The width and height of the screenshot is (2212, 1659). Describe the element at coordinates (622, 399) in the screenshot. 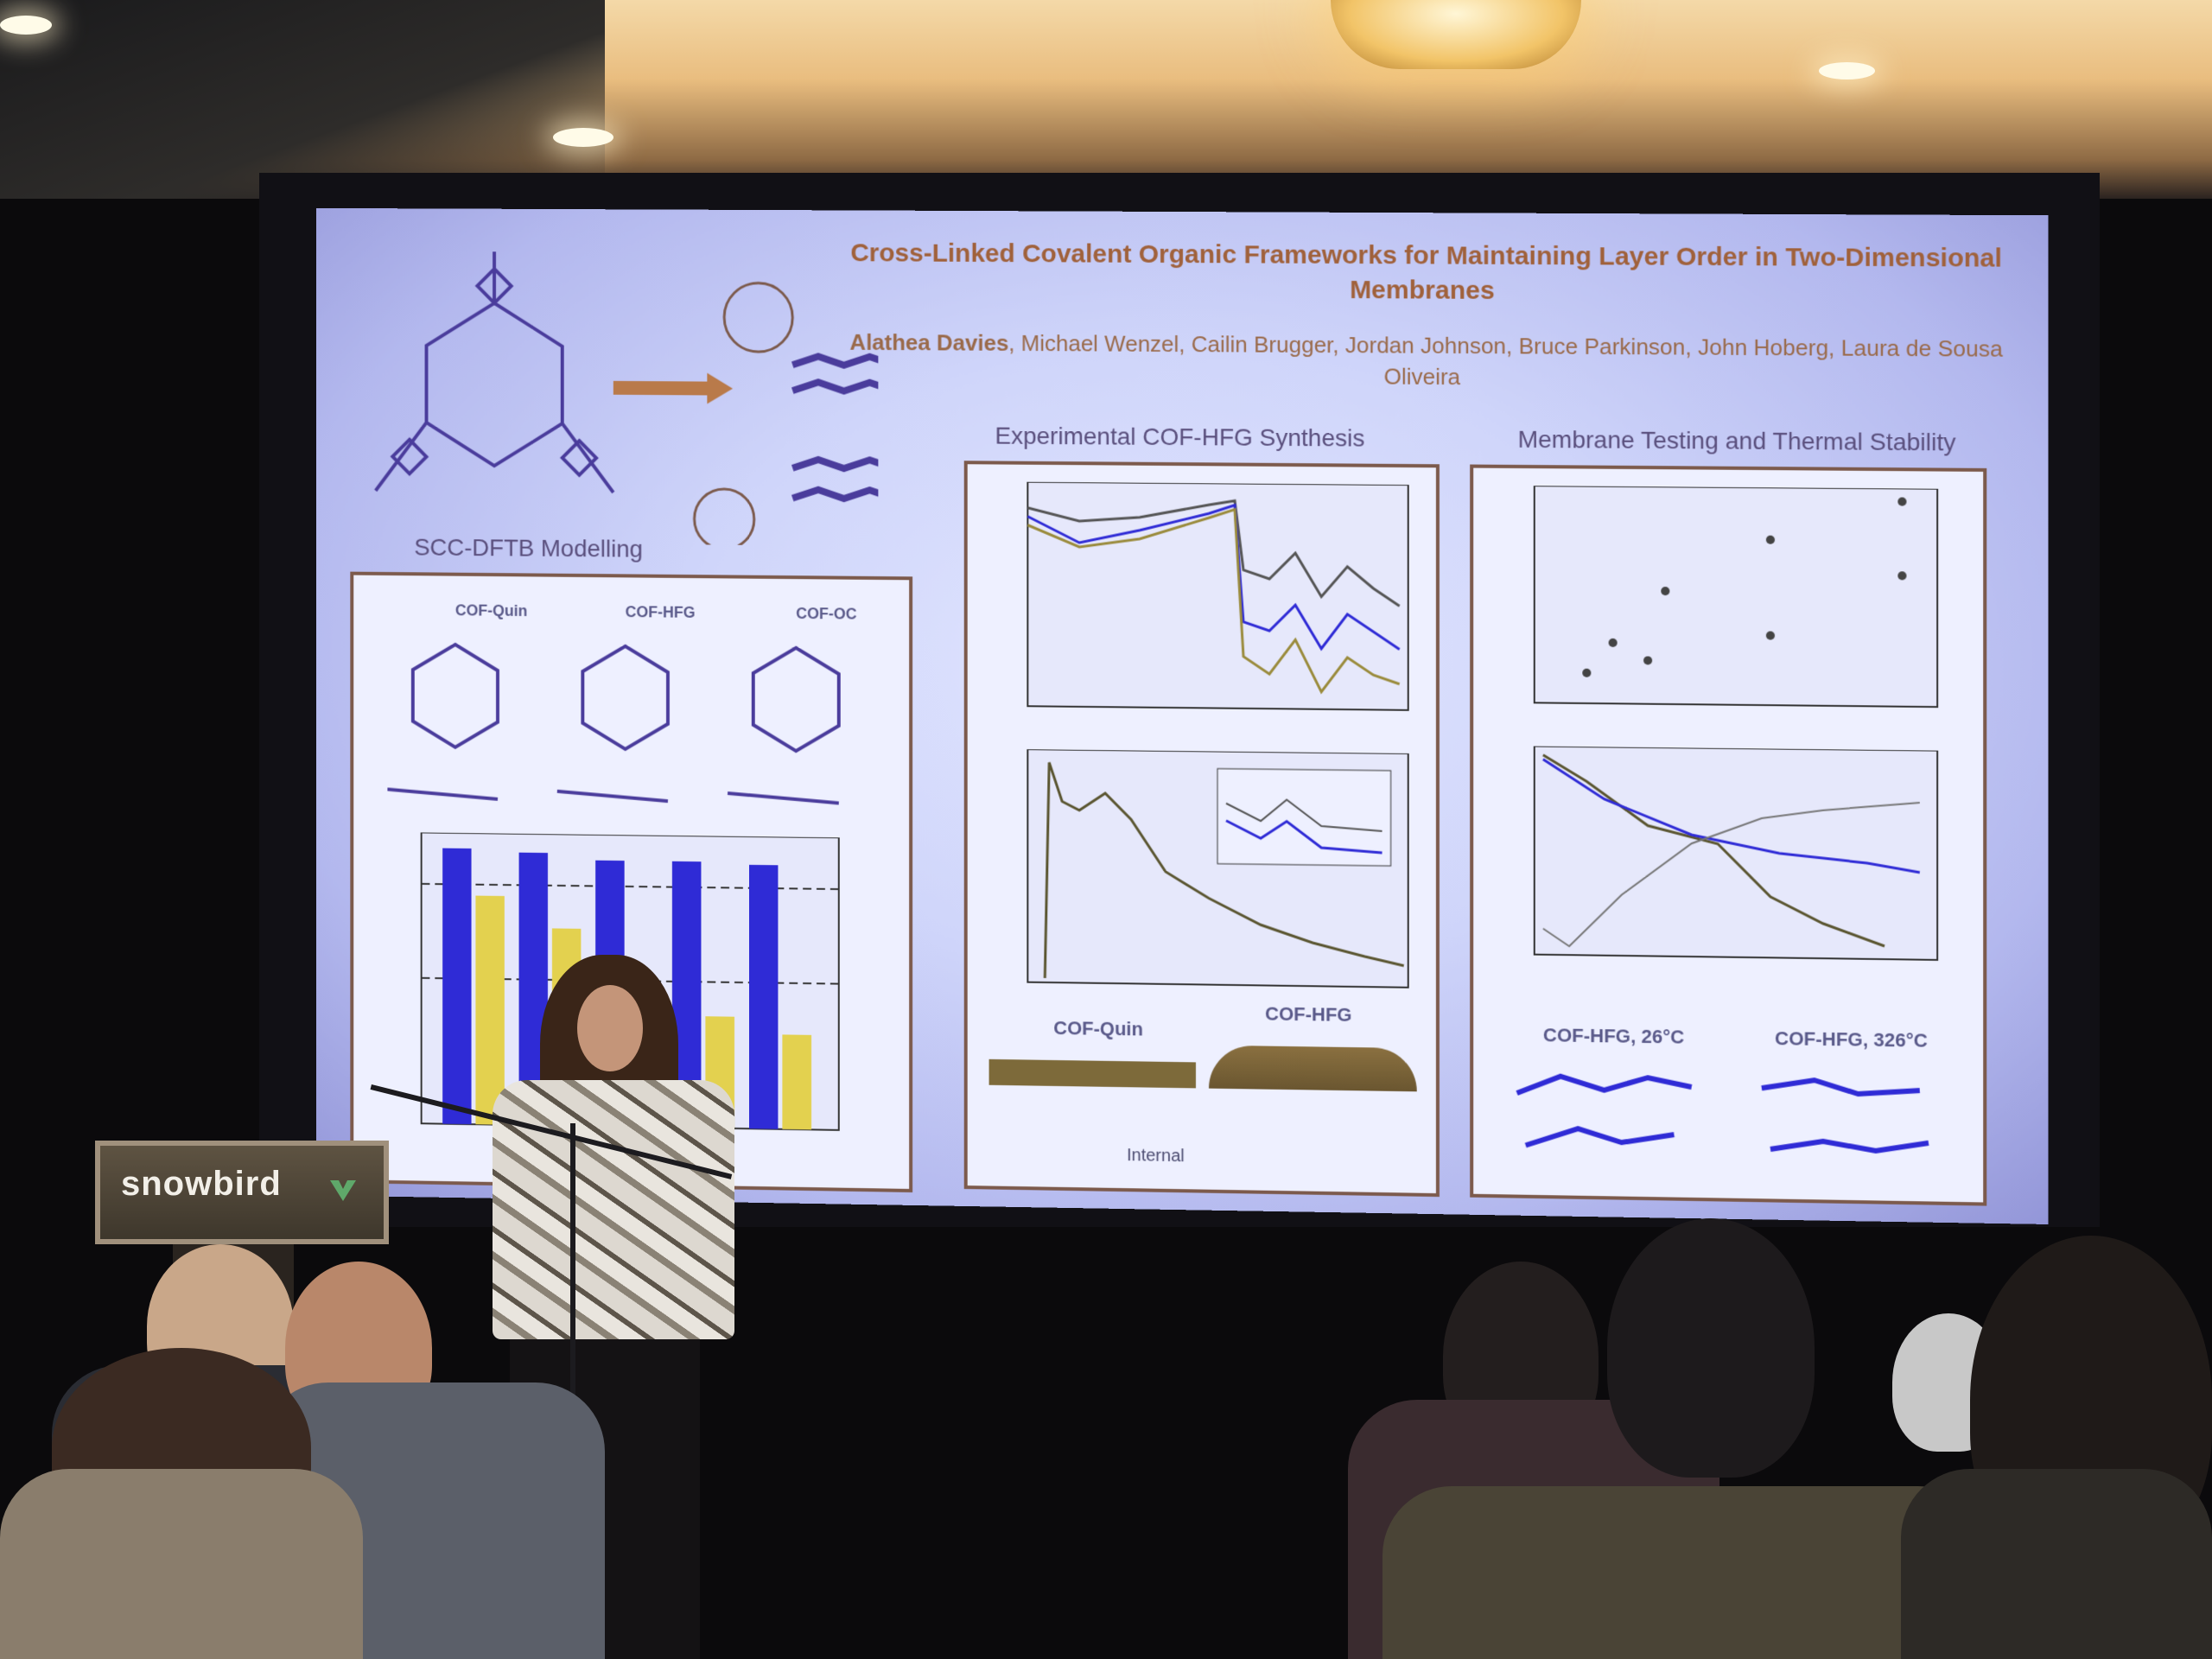

I see `reaction-scheme-diagram` at that location.